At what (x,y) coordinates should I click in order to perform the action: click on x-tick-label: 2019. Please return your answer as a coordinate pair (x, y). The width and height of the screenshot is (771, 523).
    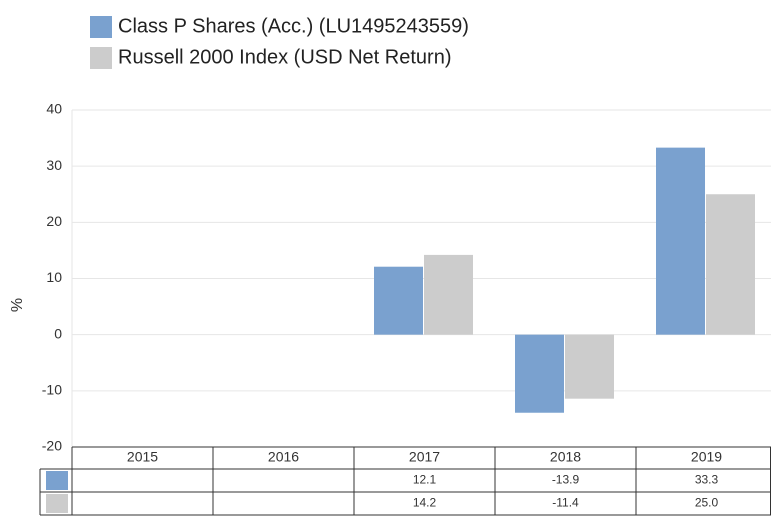
    Looking at the image, I should click on (706, 457).